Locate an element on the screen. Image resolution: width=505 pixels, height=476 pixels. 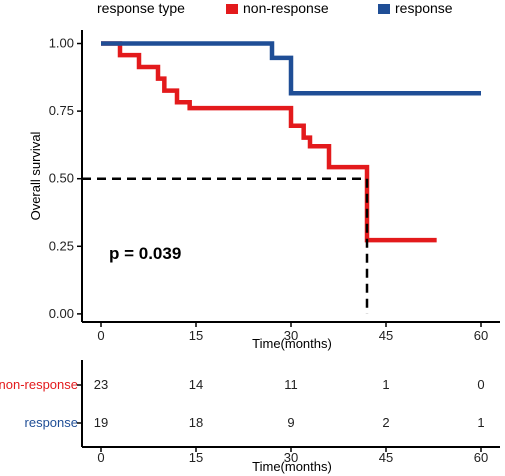
legend-title: response type is located at coordinates (141, 8).